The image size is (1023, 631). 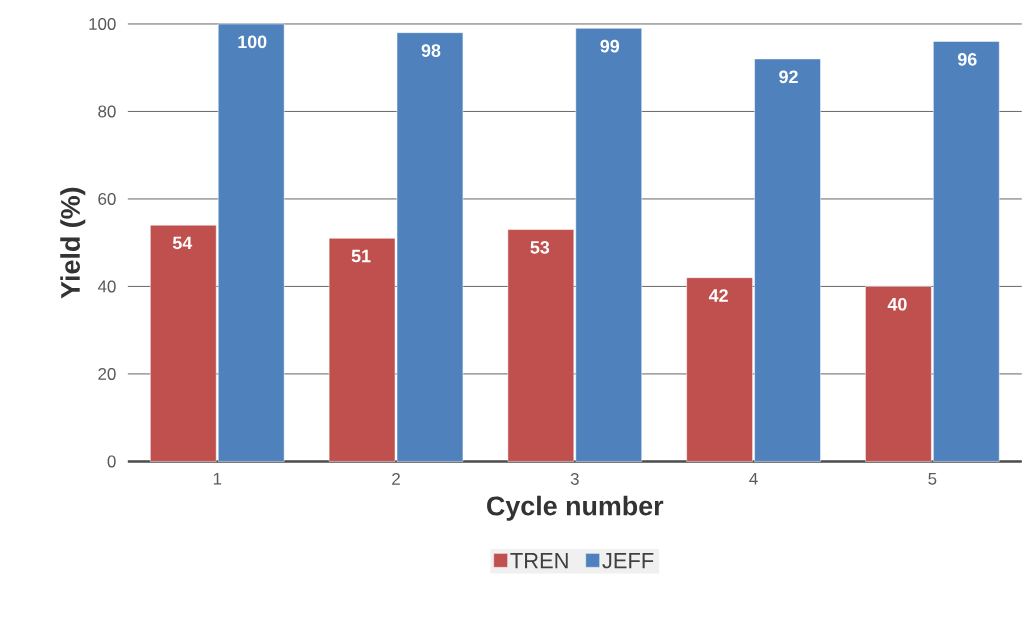 What do you see at coordinates (610, 46) in the screenshot?
I see `data-label: 99` at bounding box center [610, 46].